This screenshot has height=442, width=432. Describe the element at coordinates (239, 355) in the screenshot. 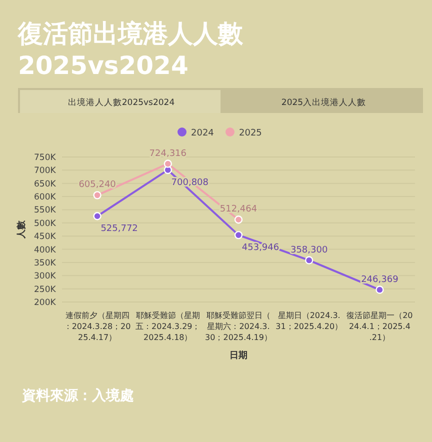

I see `x-axis-title: 日期` at that location.